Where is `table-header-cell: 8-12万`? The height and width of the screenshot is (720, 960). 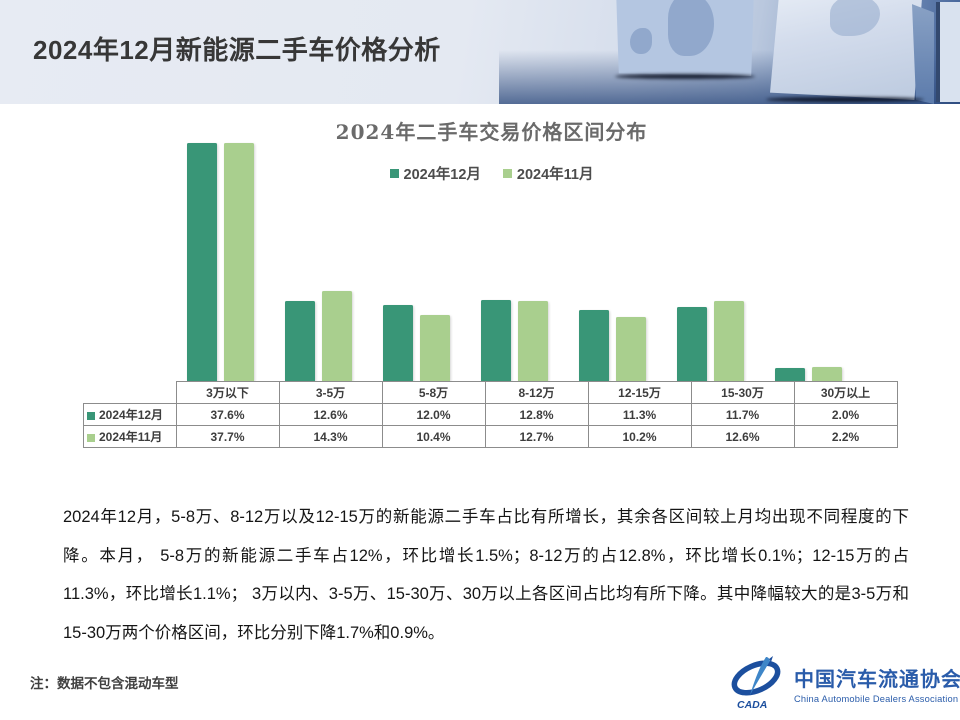
table-header-cell: 8-12万 is located at coordinates (536, 392).